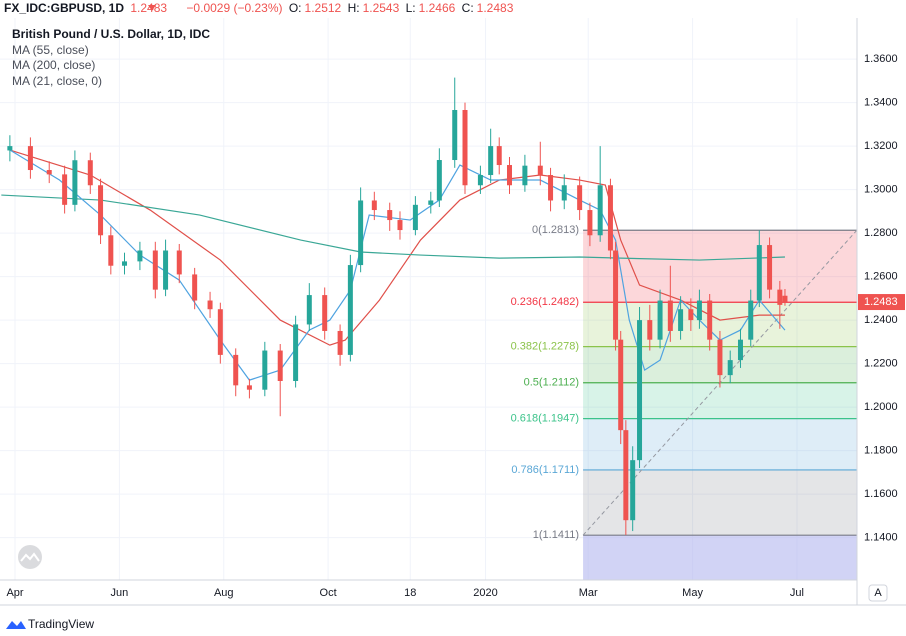 The image size is (906, 636). I want to click on ohlc-value: 1.2483, so click(495, 8).